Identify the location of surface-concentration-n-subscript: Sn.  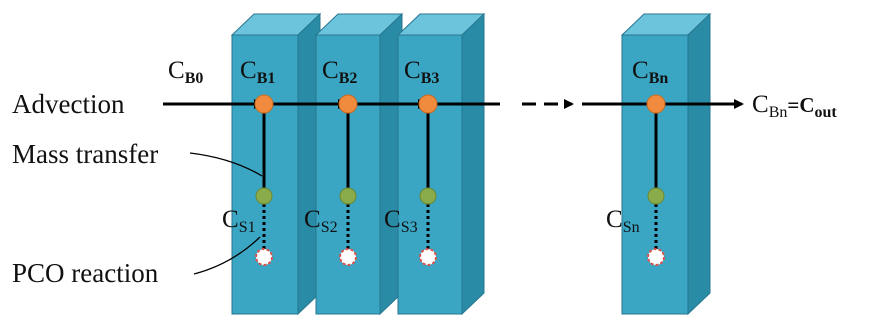
(631, 227).